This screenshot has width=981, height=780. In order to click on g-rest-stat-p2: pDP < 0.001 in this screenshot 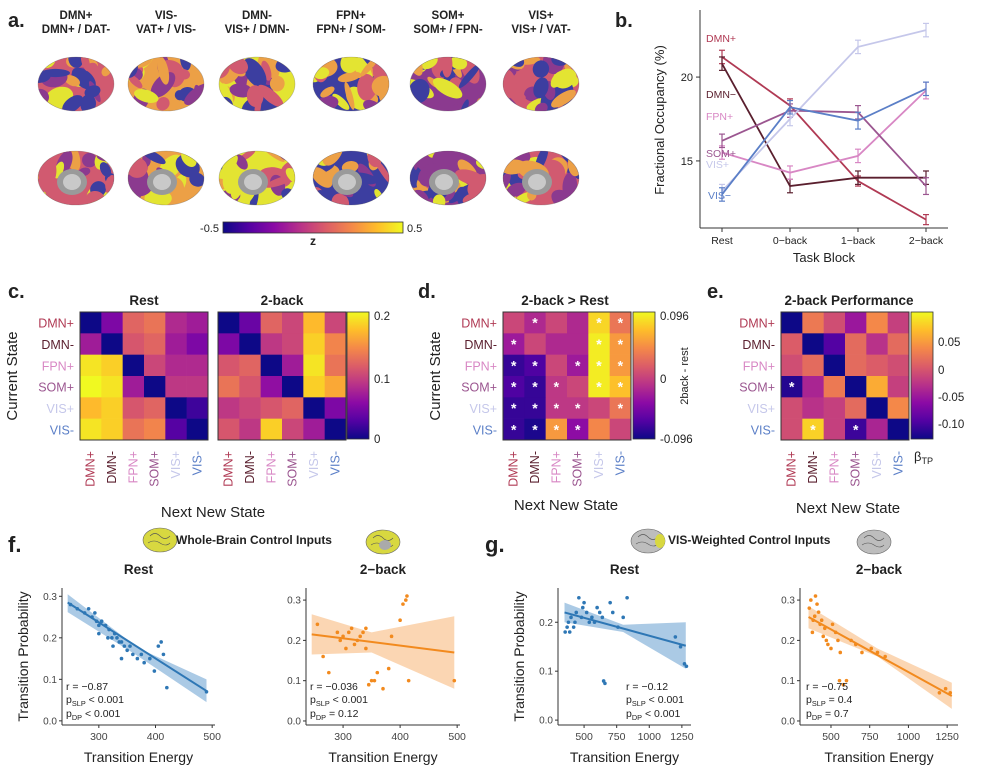, I will do `click(653, 715)`.